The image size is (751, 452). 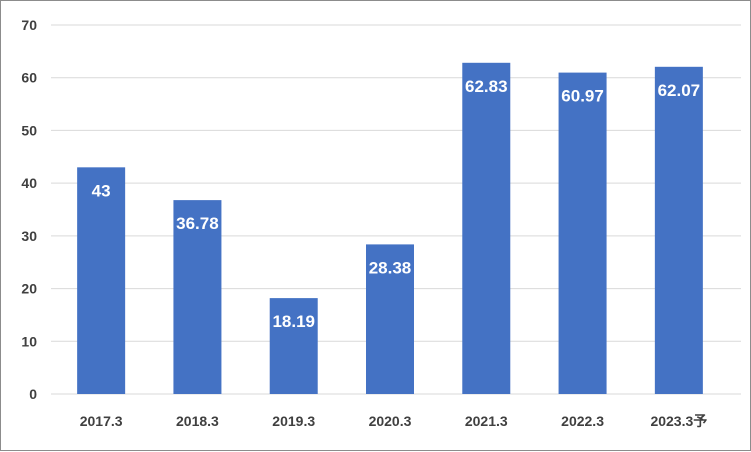 What do you see at coordinates (29, 130) in the screenshot?
I see `y-tick-label: 50` at bounding box center [29, 130].